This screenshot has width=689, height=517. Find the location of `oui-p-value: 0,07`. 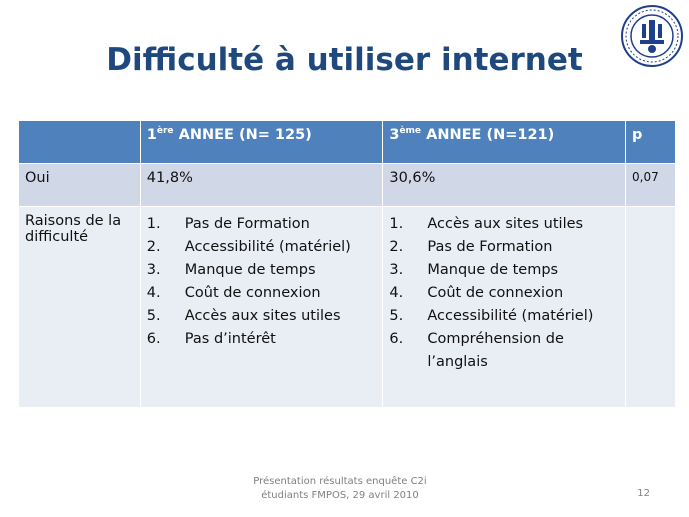

oui-p-value: 0,07 is located at coordinates (650, 185).